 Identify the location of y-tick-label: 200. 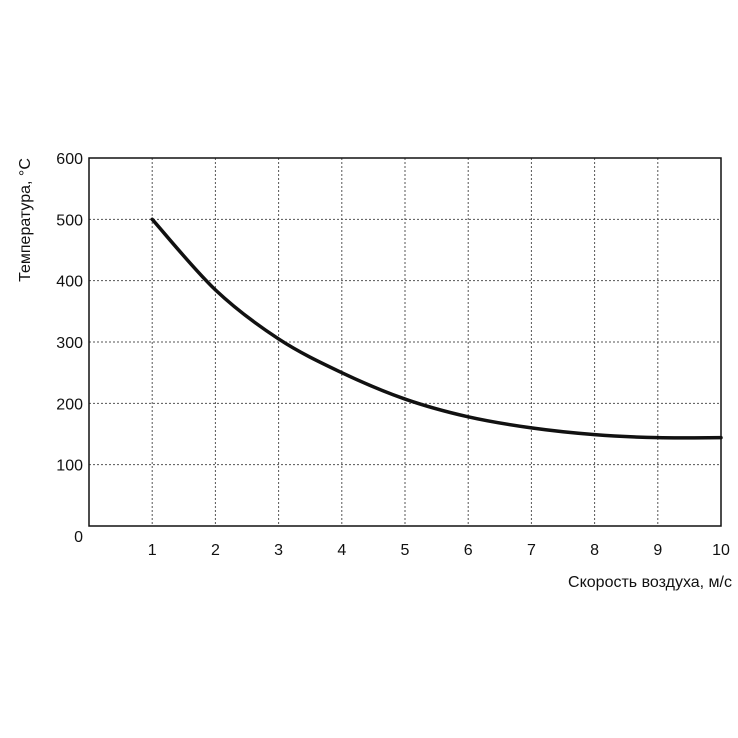
(69, 404).